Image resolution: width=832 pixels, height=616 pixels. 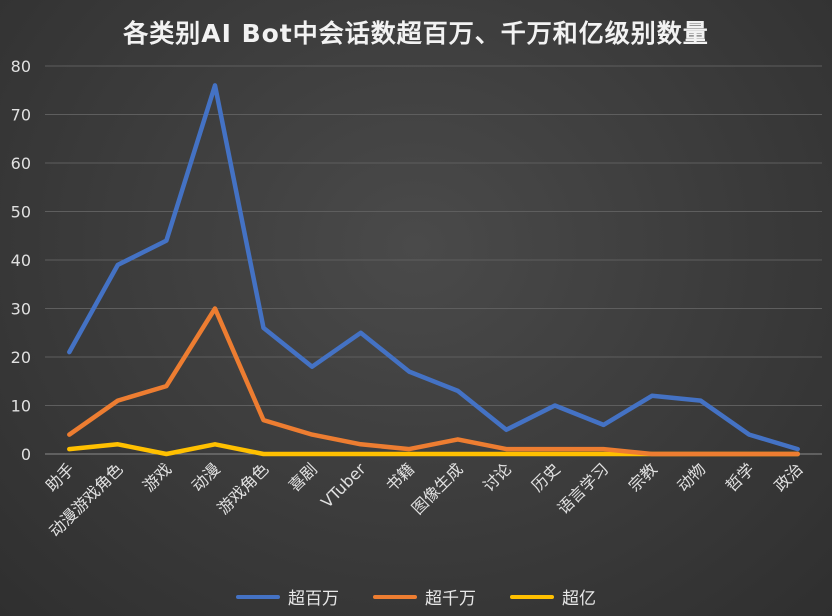 What do you see at coordinates (400, 477) in the screenshot?
I see `x-tick-label-7: 书籍` at bounding box center [400, 477].